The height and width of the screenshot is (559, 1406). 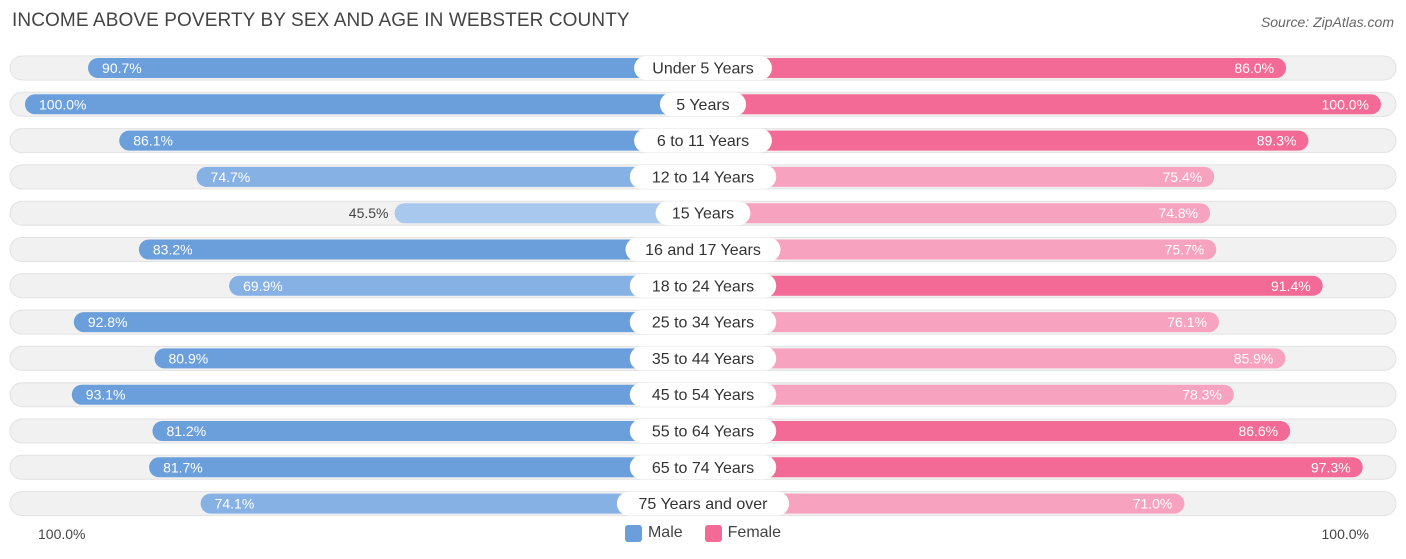 What do you see at coordinates (713, 533) in the screenshot?
I see `legend-swatch-female` at bounding box center [713, 533].